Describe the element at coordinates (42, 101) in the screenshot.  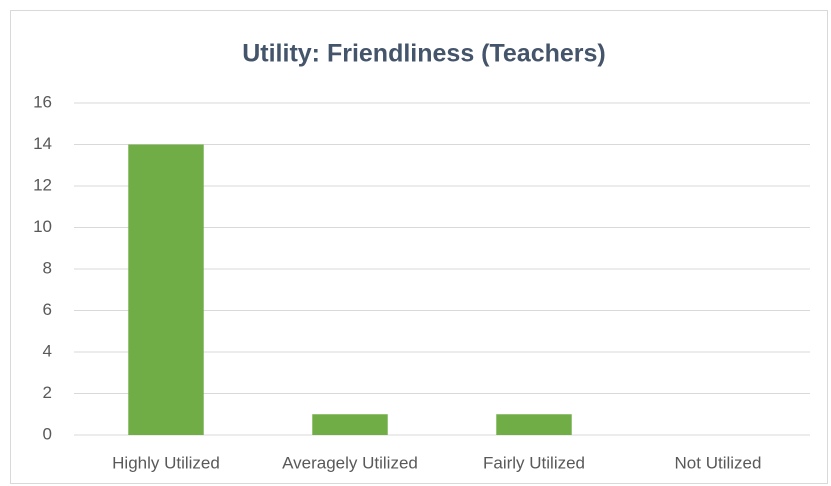
I see `y-tick-label: 16` at that location.